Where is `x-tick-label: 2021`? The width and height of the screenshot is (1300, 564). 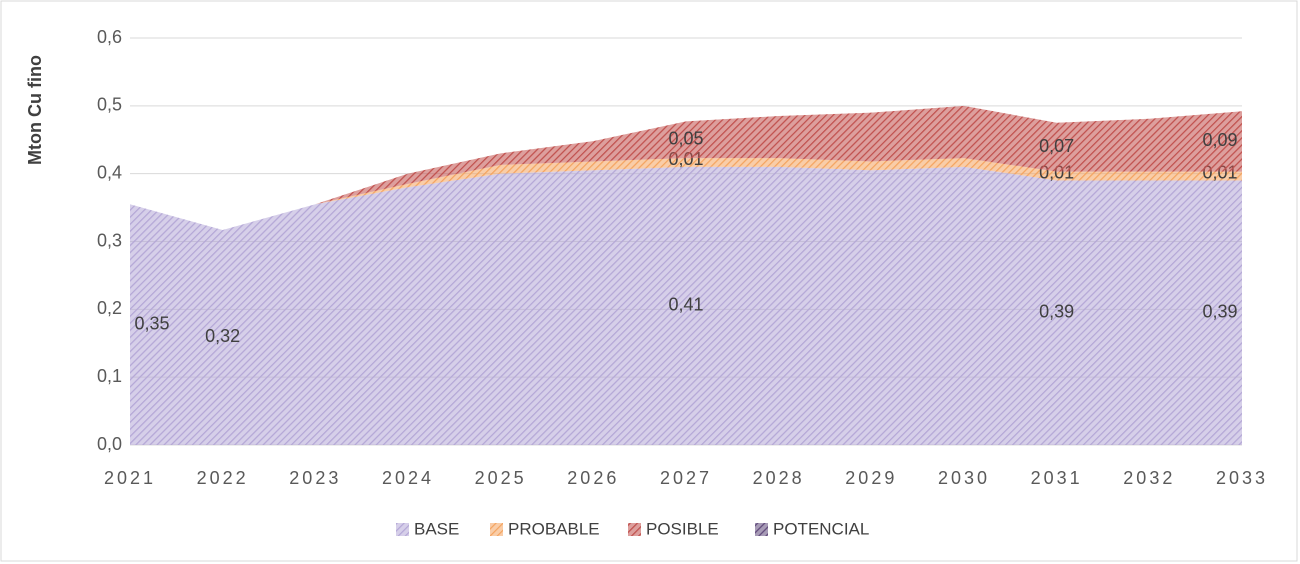
x-tick-label: 2021 is located at coordinates (130, 478).